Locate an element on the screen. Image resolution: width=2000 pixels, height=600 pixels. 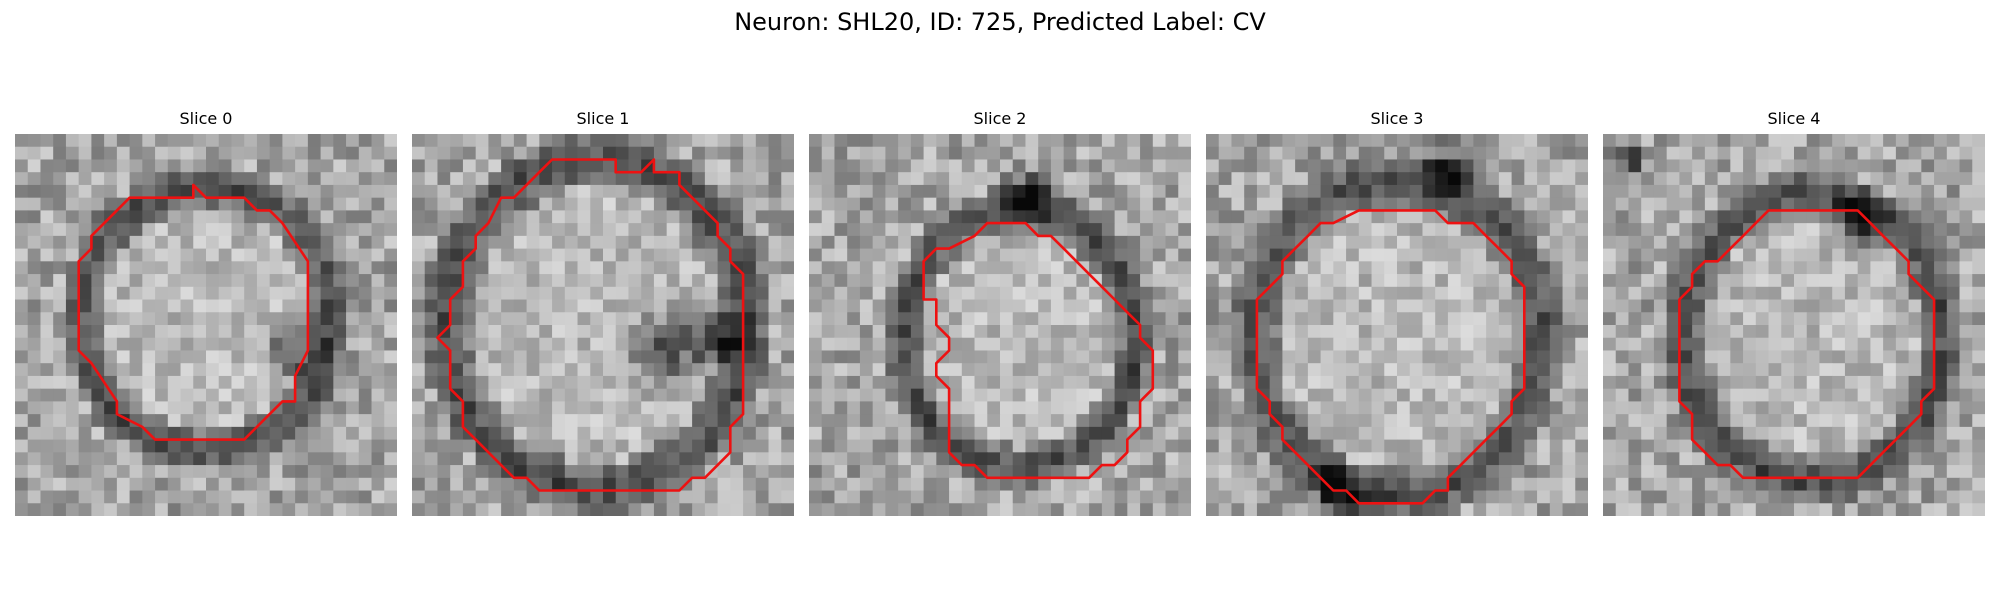
slice-title: Slice 1 is located at coordinates (603, 118).